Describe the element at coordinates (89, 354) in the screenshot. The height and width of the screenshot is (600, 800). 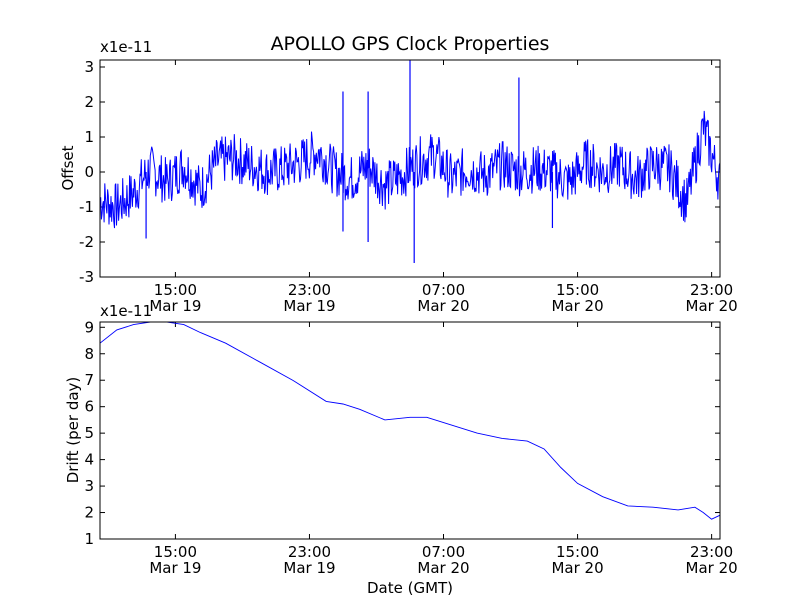
I see `y-tick-label: 8` at that location.